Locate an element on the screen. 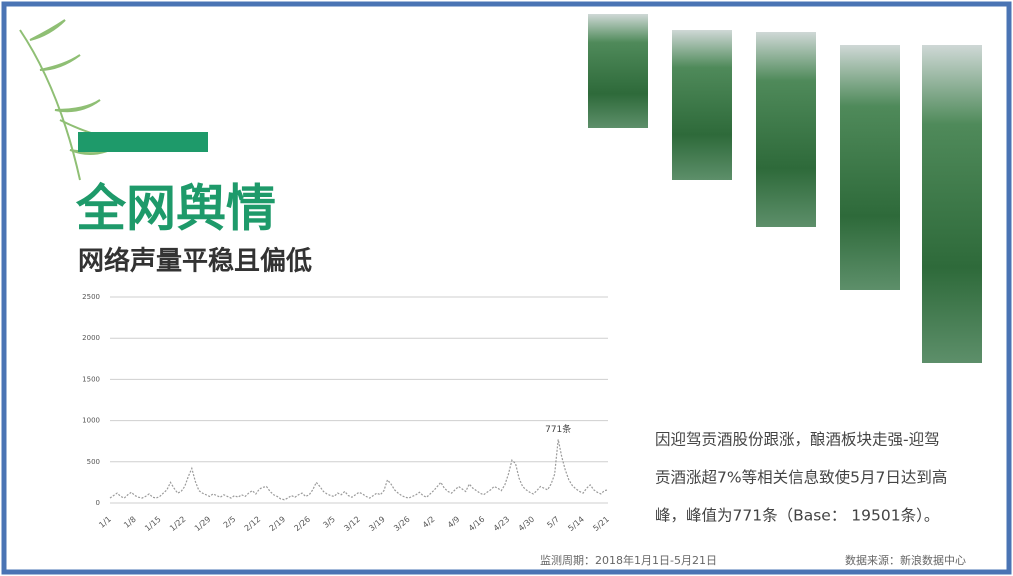 This screenshot has width=1013, height=576. y-tick-label: 2500 is located at coordinates (91, 297).